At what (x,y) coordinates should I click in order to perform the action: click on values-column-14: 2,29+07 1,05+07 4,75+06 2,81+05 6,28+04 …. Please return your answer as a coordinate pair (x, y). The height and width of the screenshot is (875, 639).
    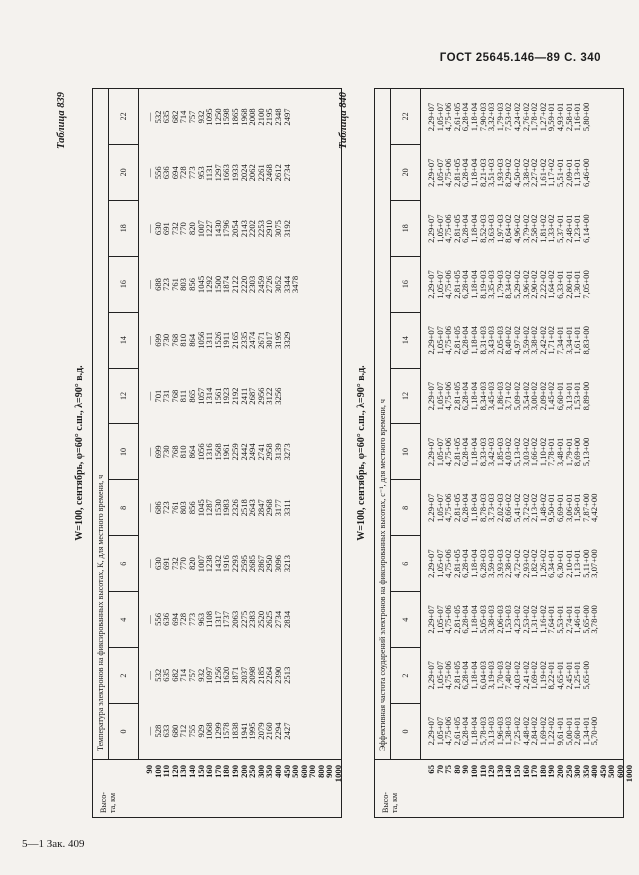
    Looking at the image, I should click on (508, 340).